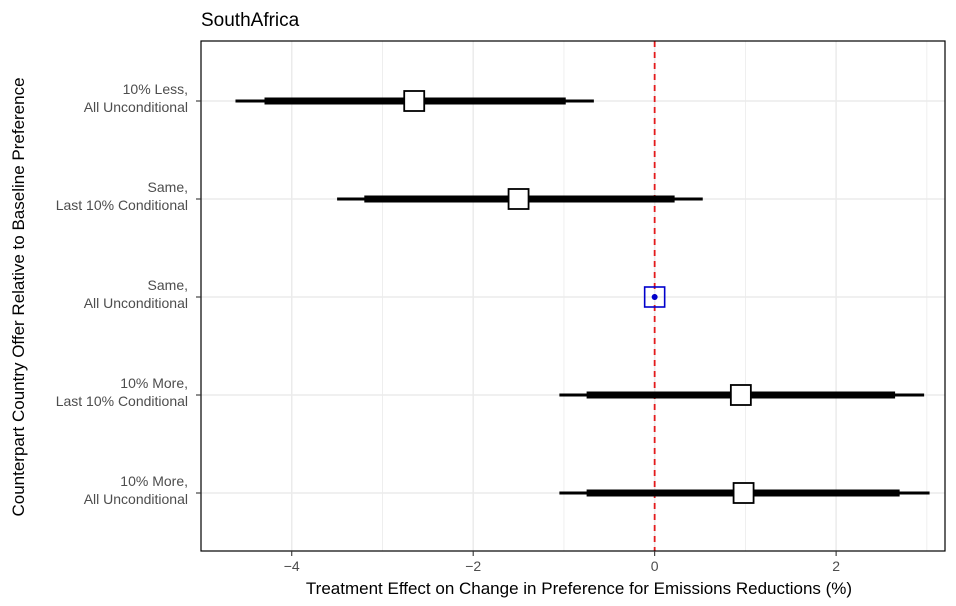 This screenshot has width=956, height=606. I want to click on baseline-point, so click(654, 297).